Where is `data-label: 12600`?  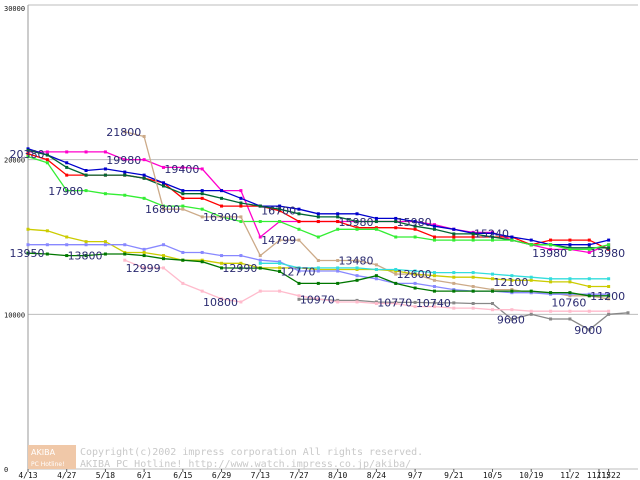 data-label: 12600 is located at coordinates (414, 274).